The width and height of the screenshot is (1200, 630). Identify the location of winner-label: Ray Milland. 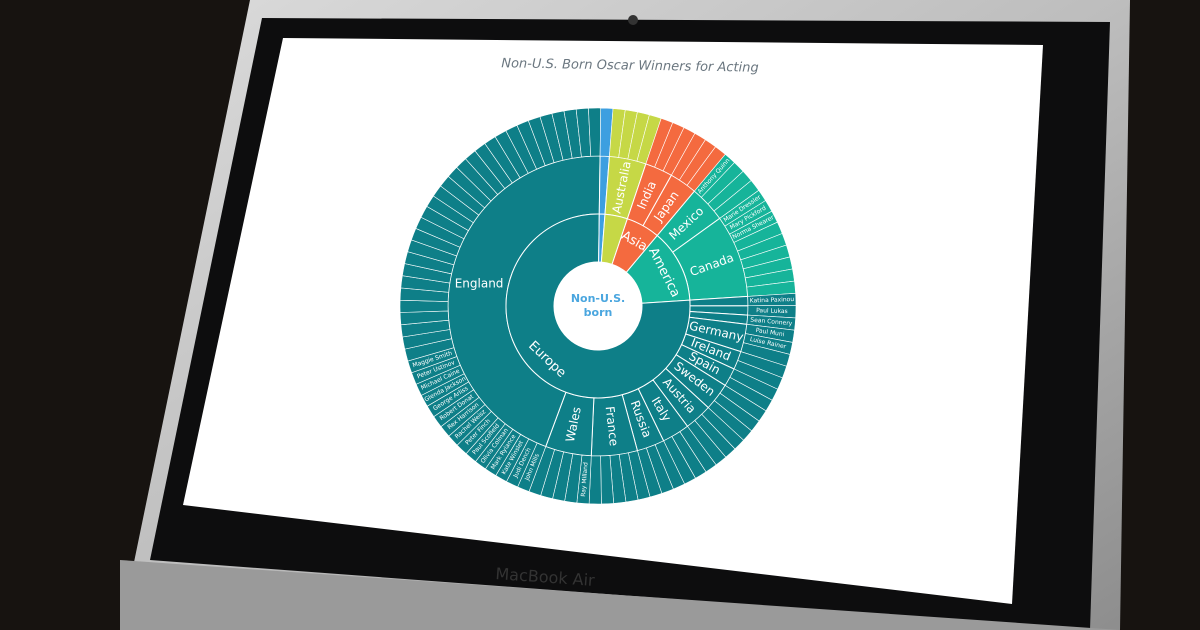
(585, 479).